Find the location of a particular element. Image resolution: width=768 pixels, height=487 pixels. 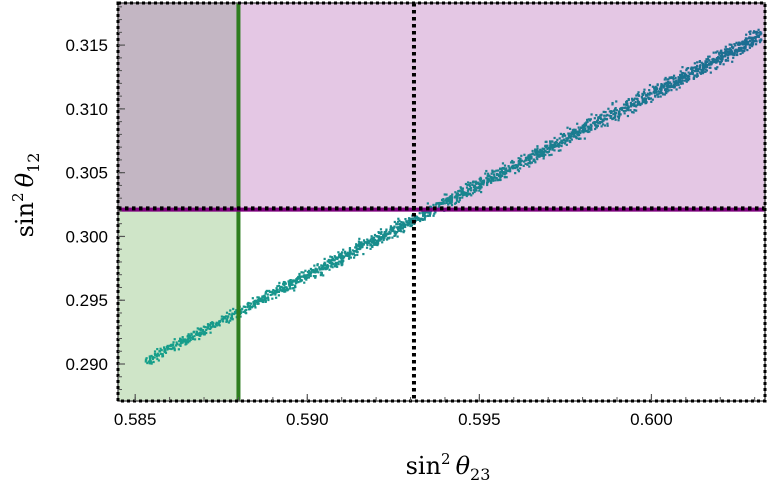

x-axis: 0.585 0.590 0.595 0.600 is located at coordinates (435, 411).